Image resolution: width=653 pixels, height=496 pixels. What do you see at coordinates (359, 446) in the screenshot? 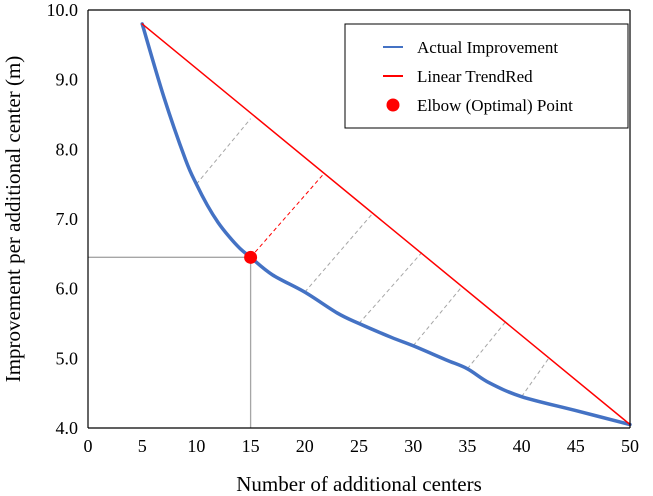
I see `x-tick-label: 25` at bounding box center [359, 446].